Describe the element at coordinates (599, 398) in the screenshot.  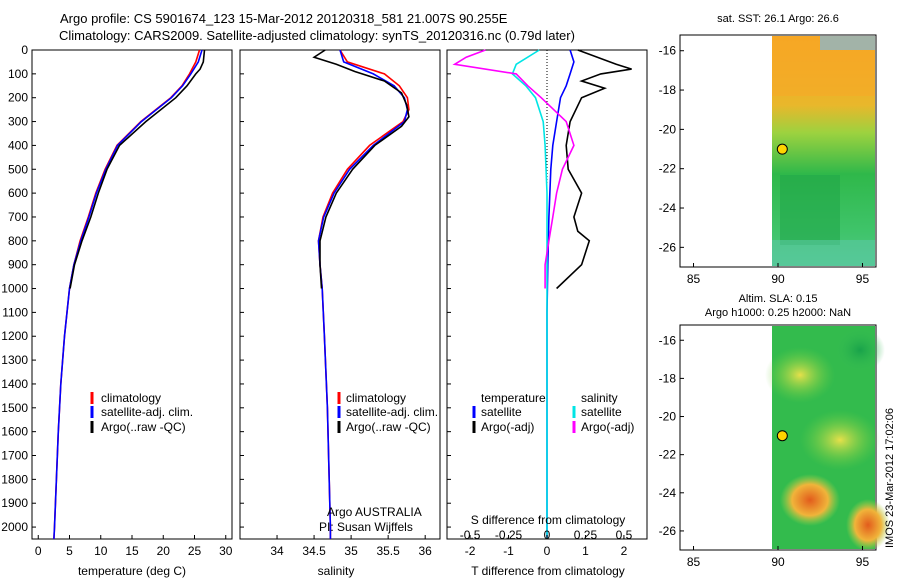
I see `legend-title-salinity: salinity` at that location.